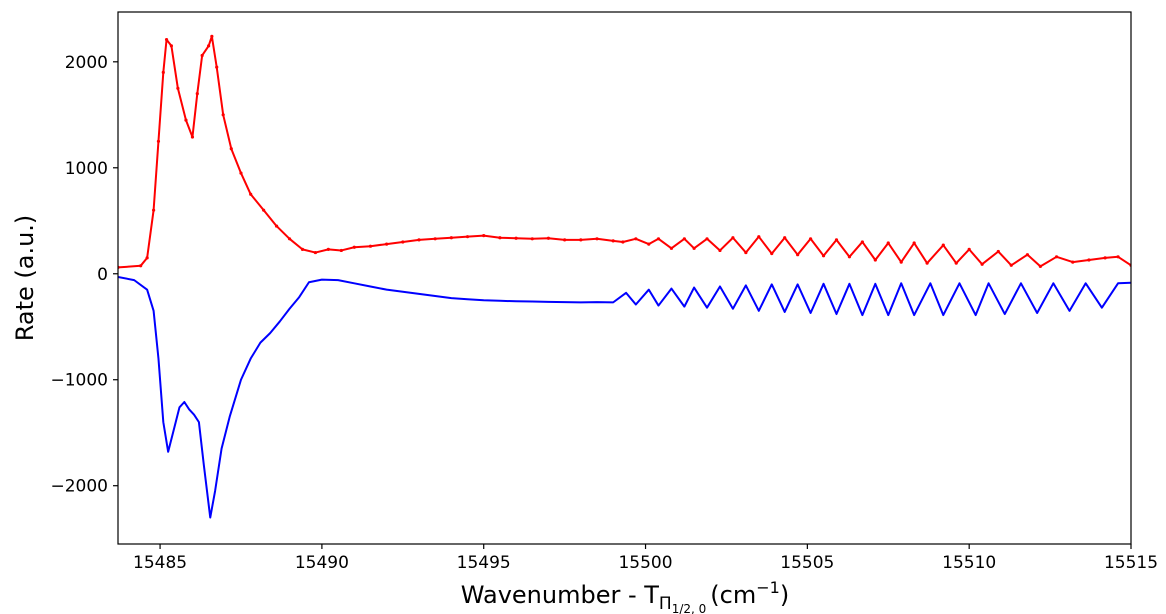  What do you see at coordinates (733, 595) in the screenshot?
I see `x-axis-label-unit: (cm` at bounding box center [733, 595].